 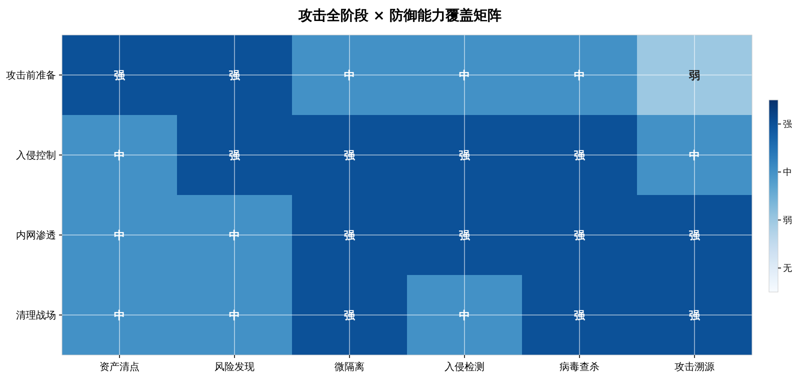 I want to click on x-tick-label: 微隔离, so click(x=349, y=367).